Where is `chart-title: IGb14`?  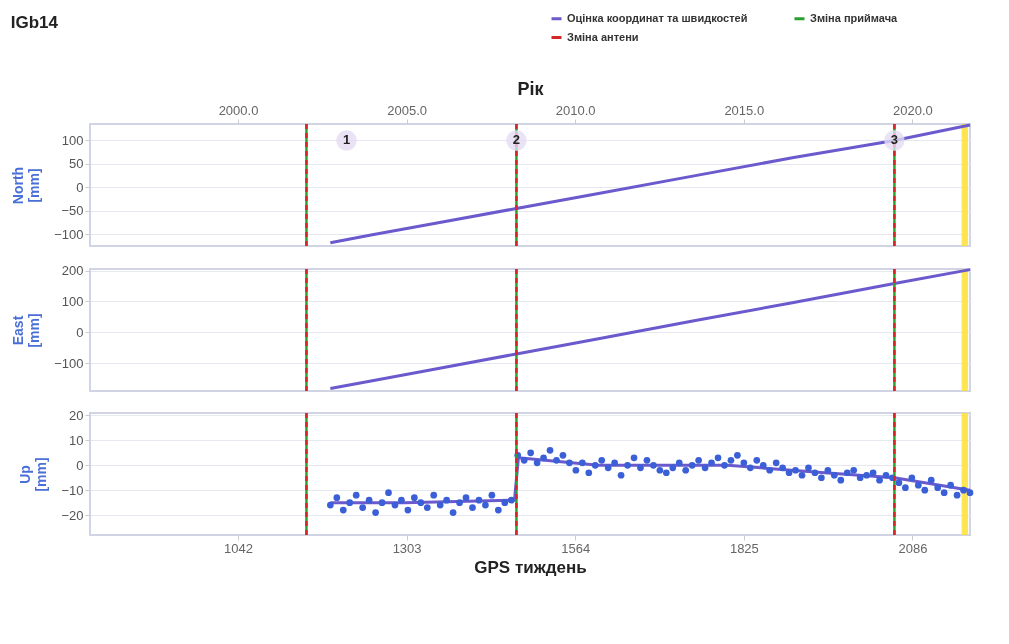 chart-title: IGb14 is located at coordinates (34, 22).